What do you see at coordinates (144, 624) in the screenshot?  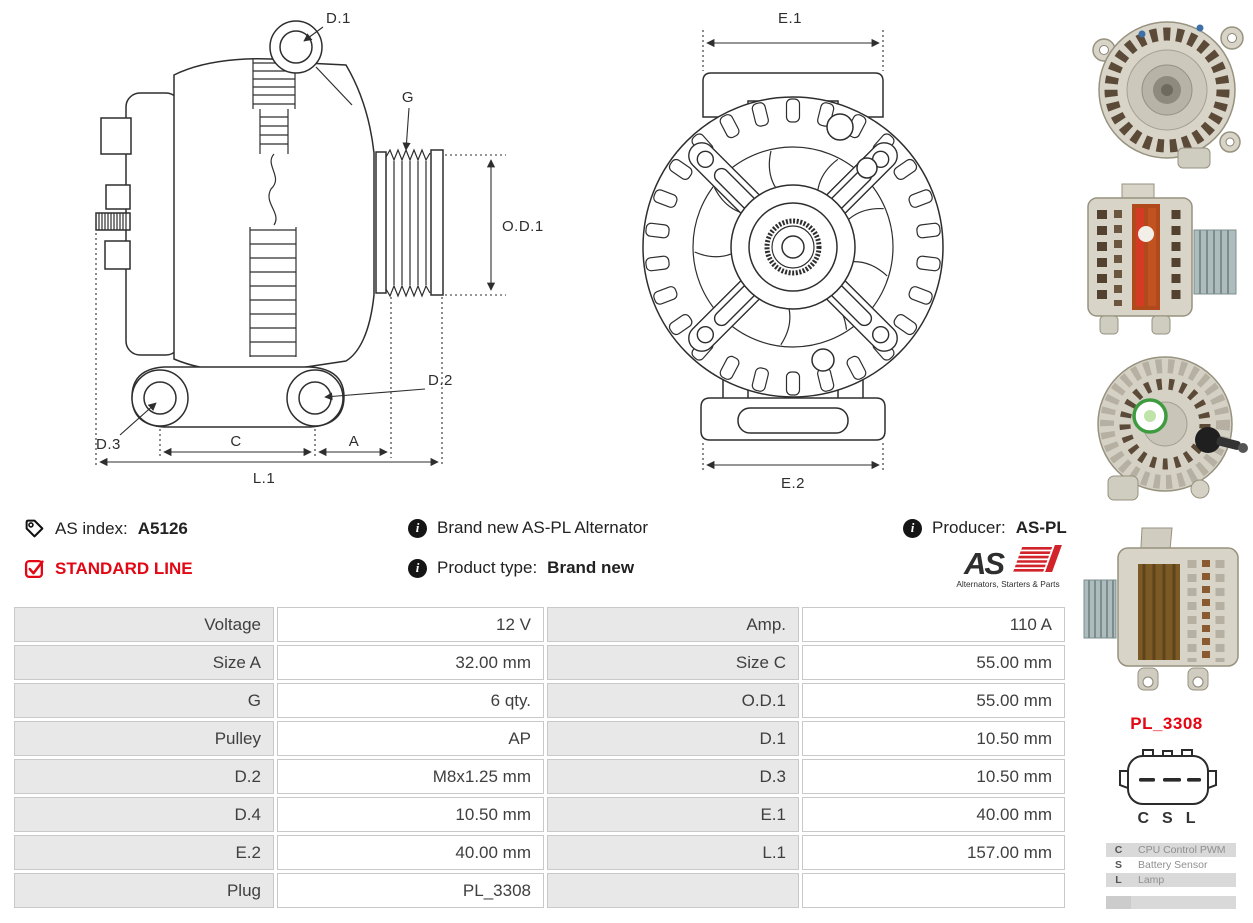 I see `spec-label: Voltage` at bounding box center [144, 624].